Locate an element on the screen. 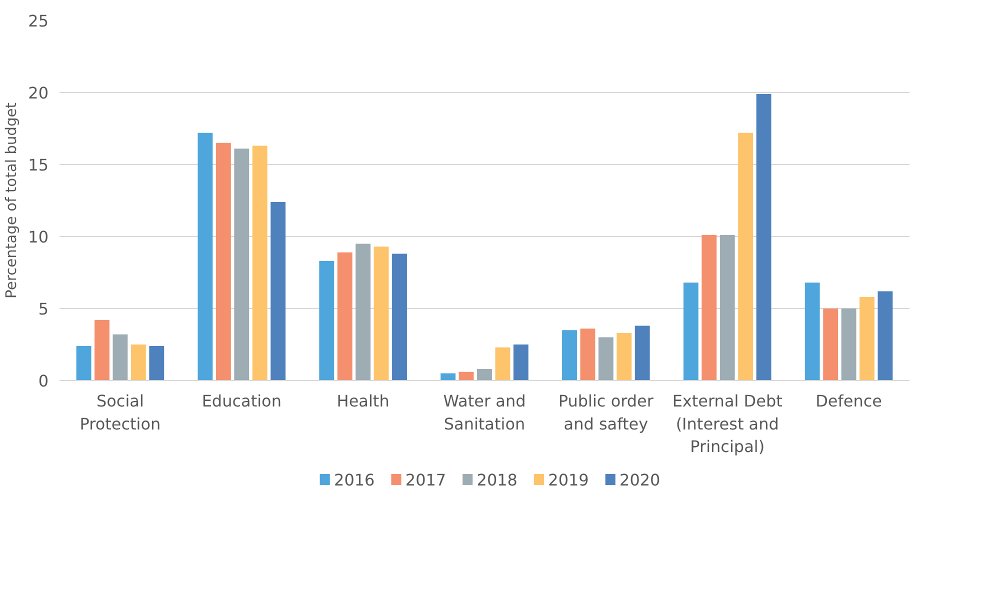 The height and width of the screenshot is (592, 997). x-tick-label: Social Protection is located at coordinates (120, 413).